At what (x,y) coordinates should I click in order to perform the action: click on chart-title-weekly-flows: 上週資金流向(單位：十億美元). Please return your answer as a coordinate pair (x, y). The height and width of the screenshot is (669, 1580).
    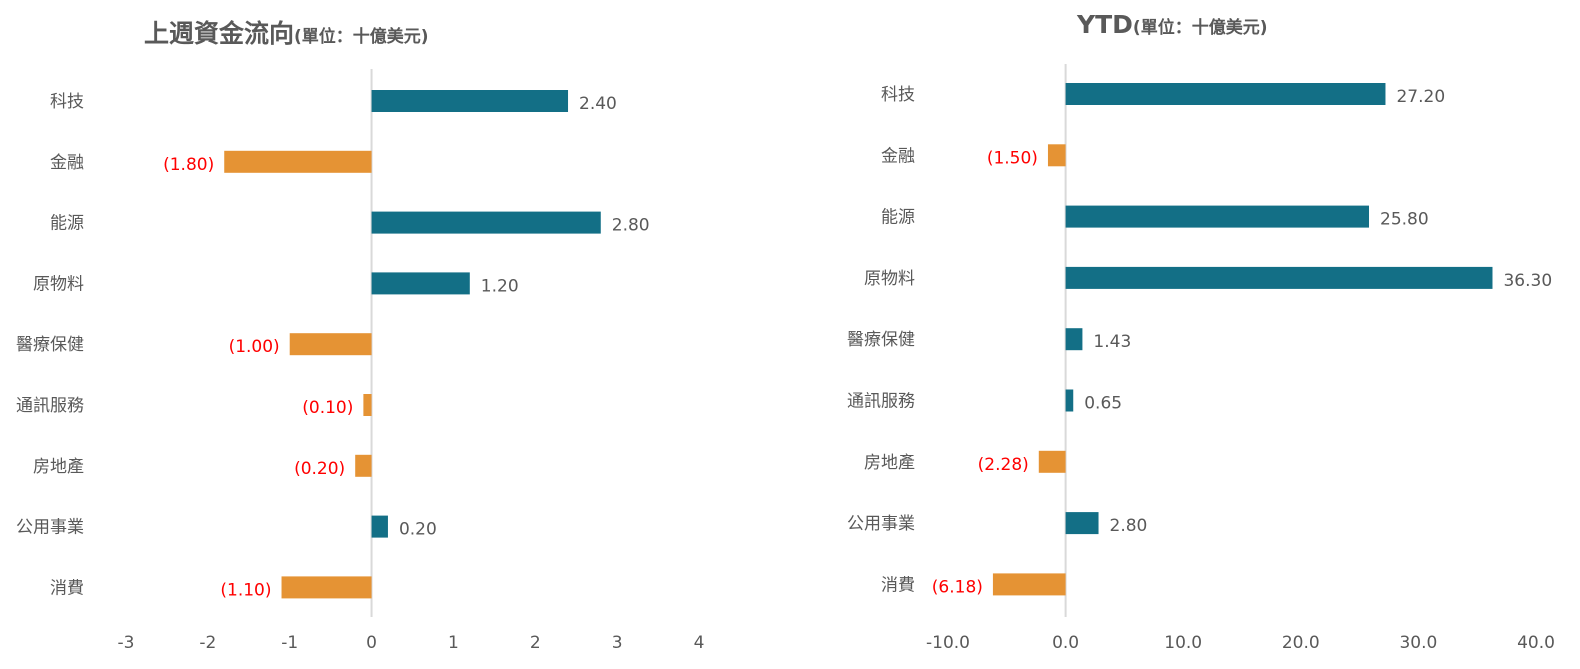
    Looking at the image, I should click on (286, 32).